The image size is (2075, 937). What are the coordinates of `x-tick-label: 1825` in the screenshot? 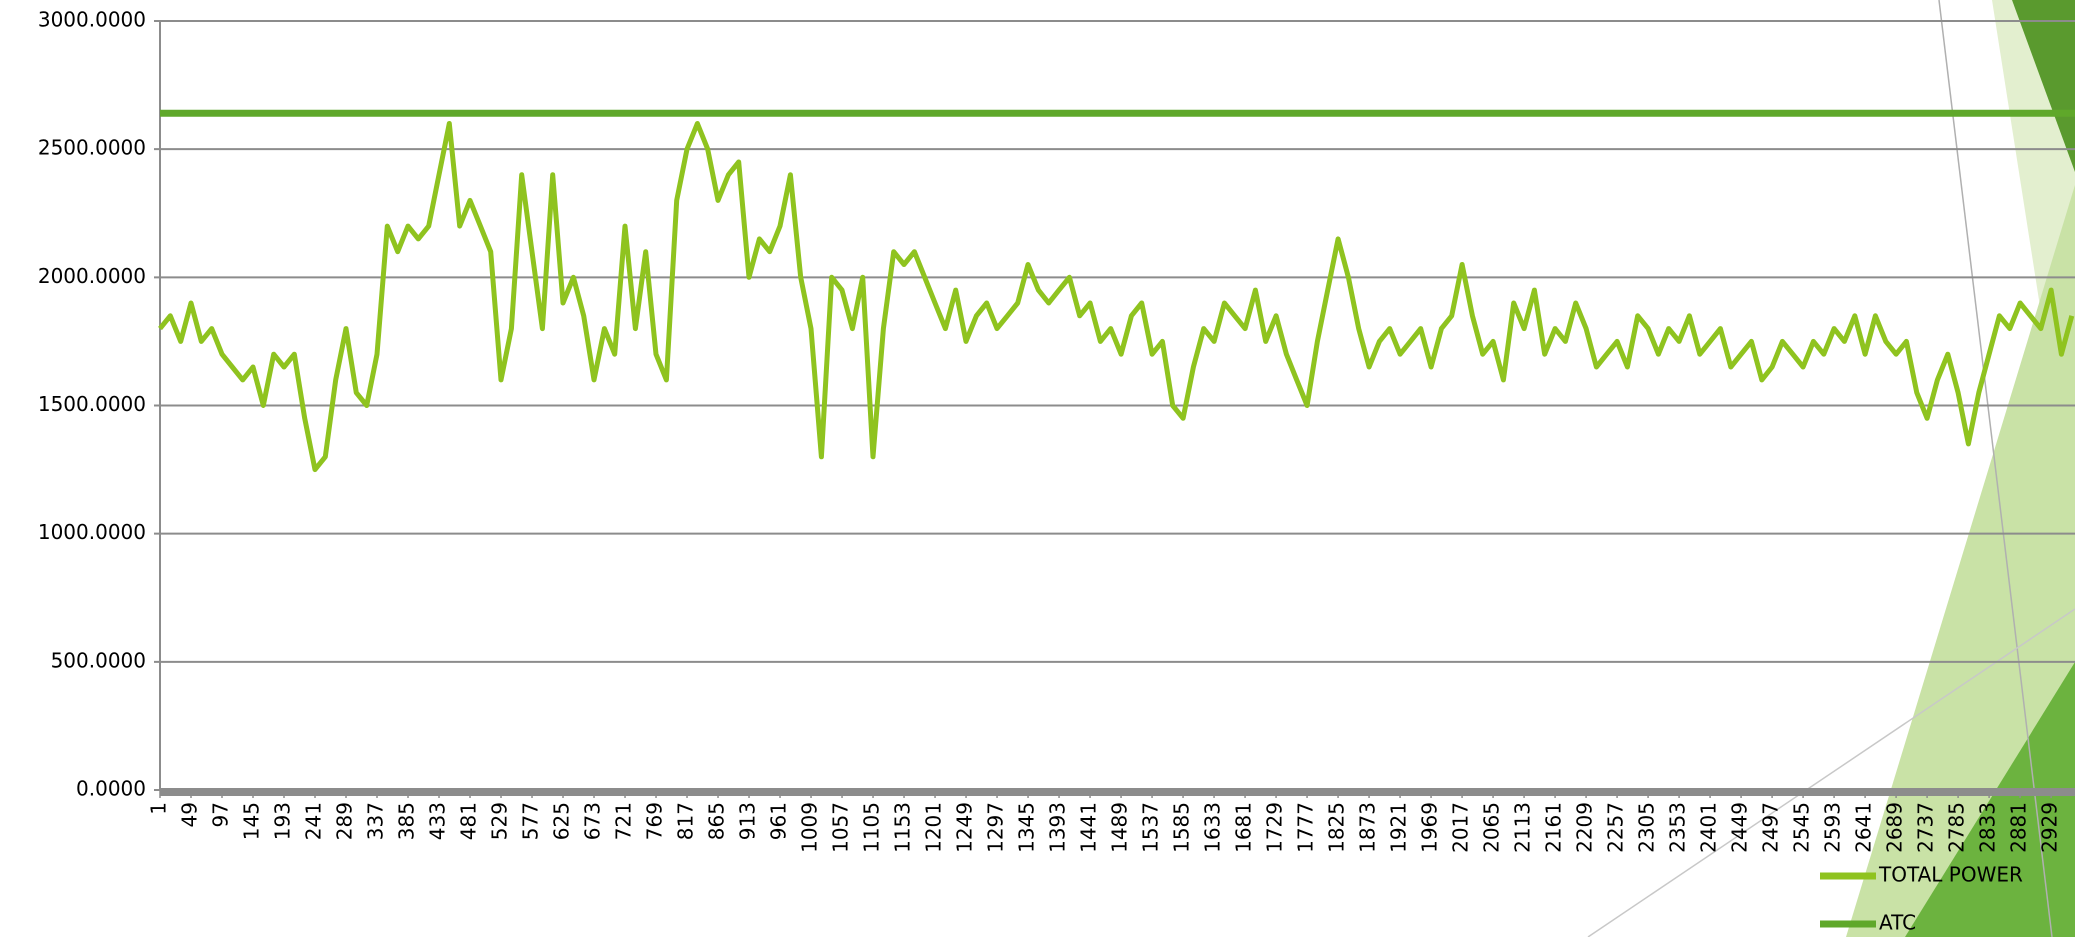 It's located at (1337, 827).